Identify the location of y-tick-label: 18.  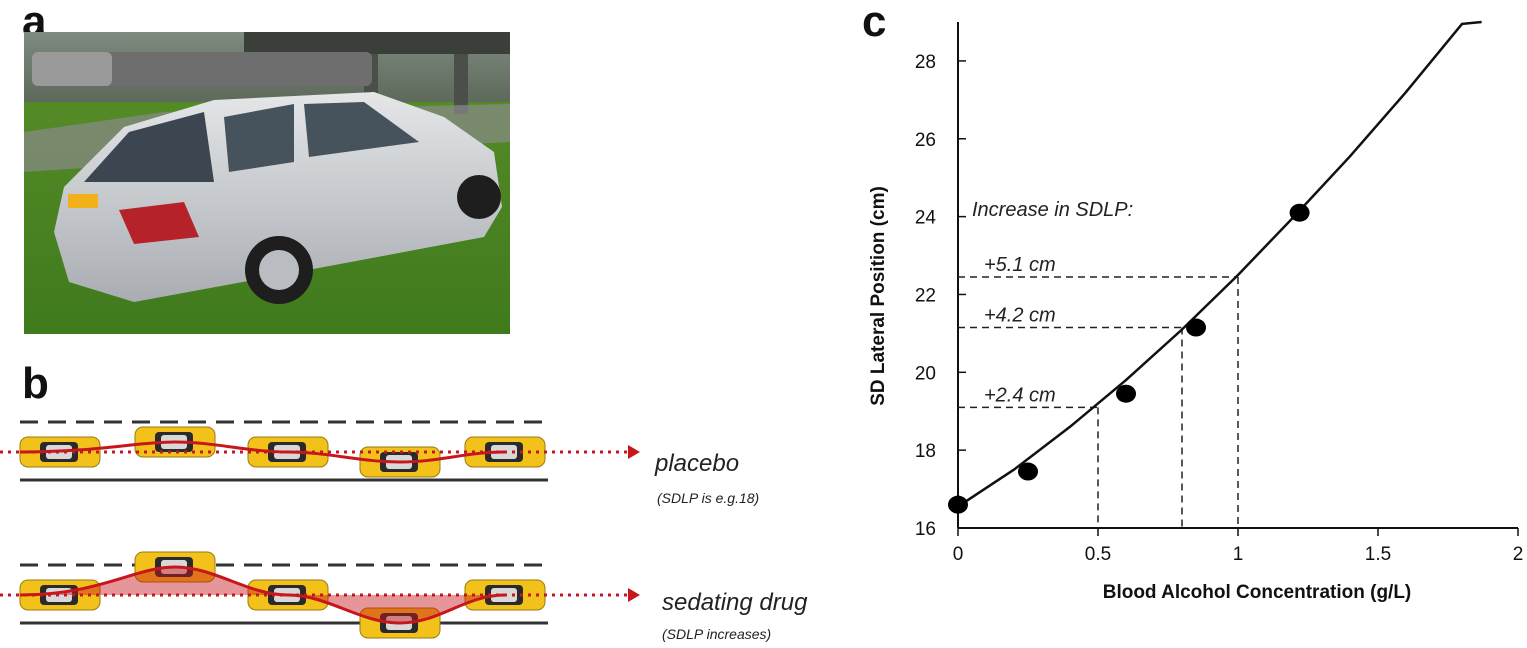
(925, 451).